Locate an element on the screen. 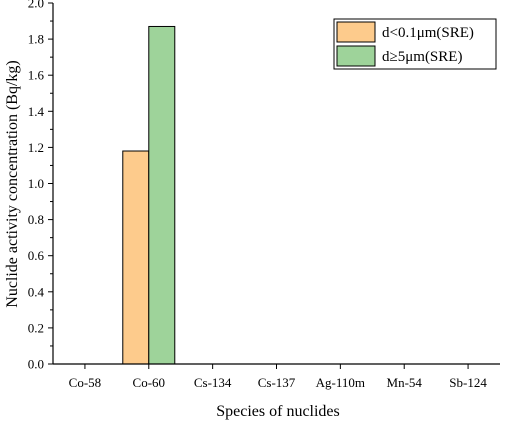 The width and height of the screenshot is (505, 423). y-axis-title: Nuclide activity concentration (Bq/kg) is located at coordinates (12, 183).